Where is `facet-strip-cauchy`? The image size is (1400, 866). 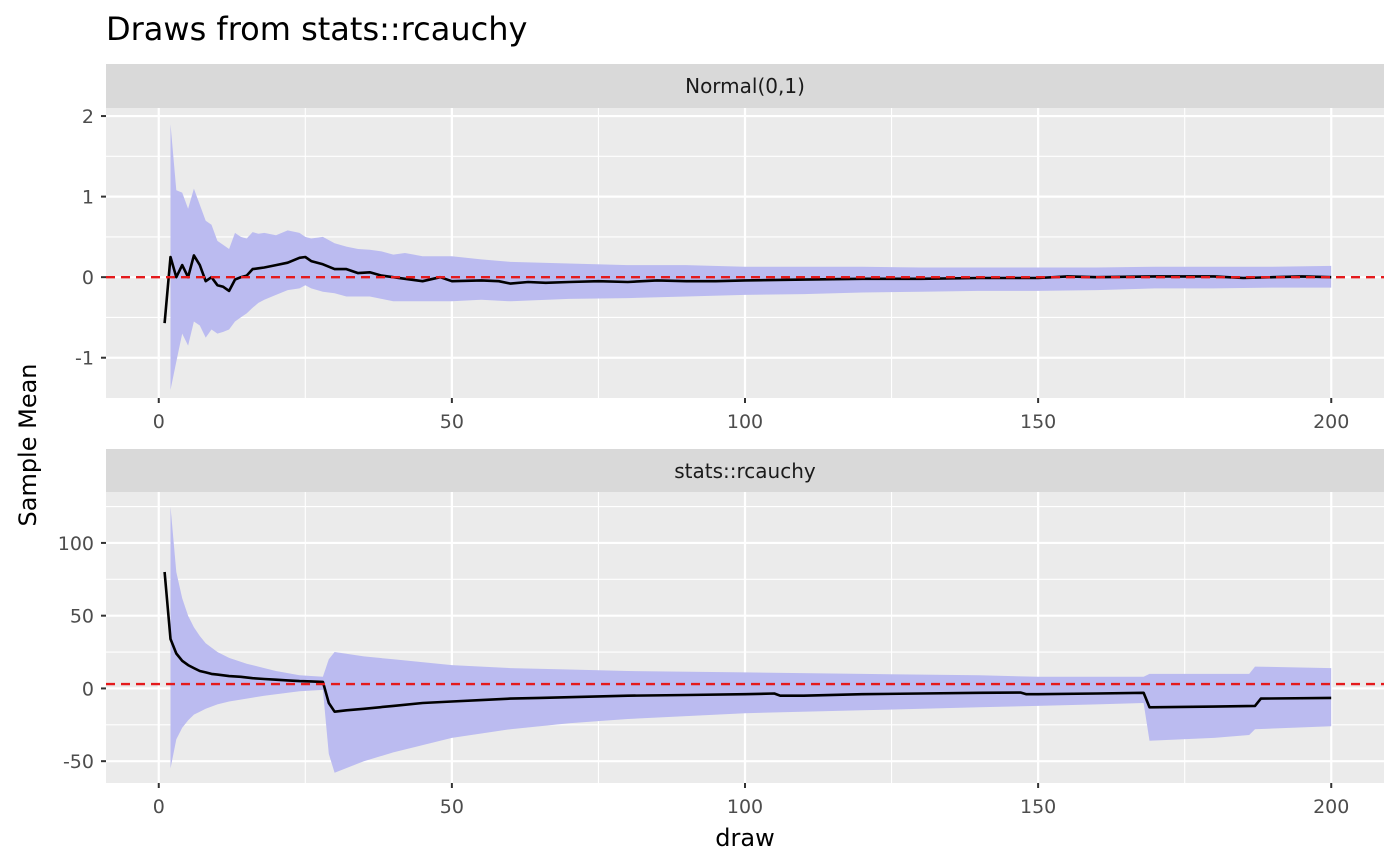
facet-strip-cauchy is located at coordinates (745, 470).